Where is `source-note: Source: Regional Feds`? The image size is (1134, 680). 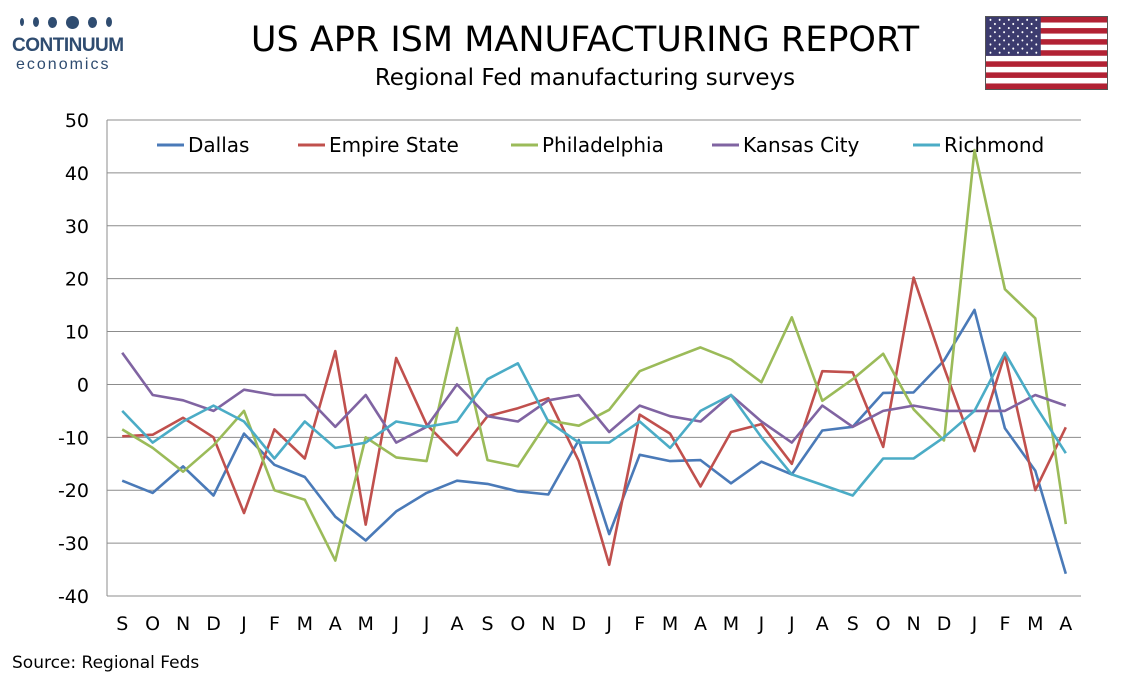 source-note: Source: Regional Feds is located at coordinates (106, 663).